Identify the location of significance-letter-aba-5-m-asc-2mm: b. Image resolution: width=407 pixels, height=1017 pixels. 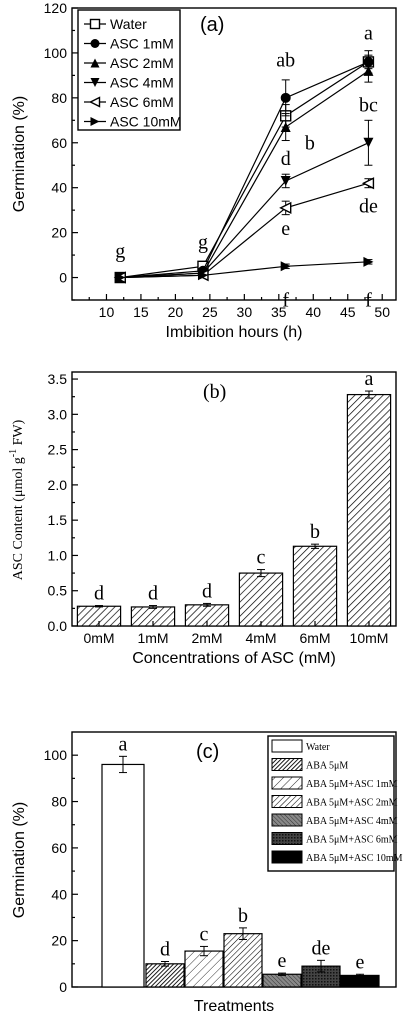
(243, 916).